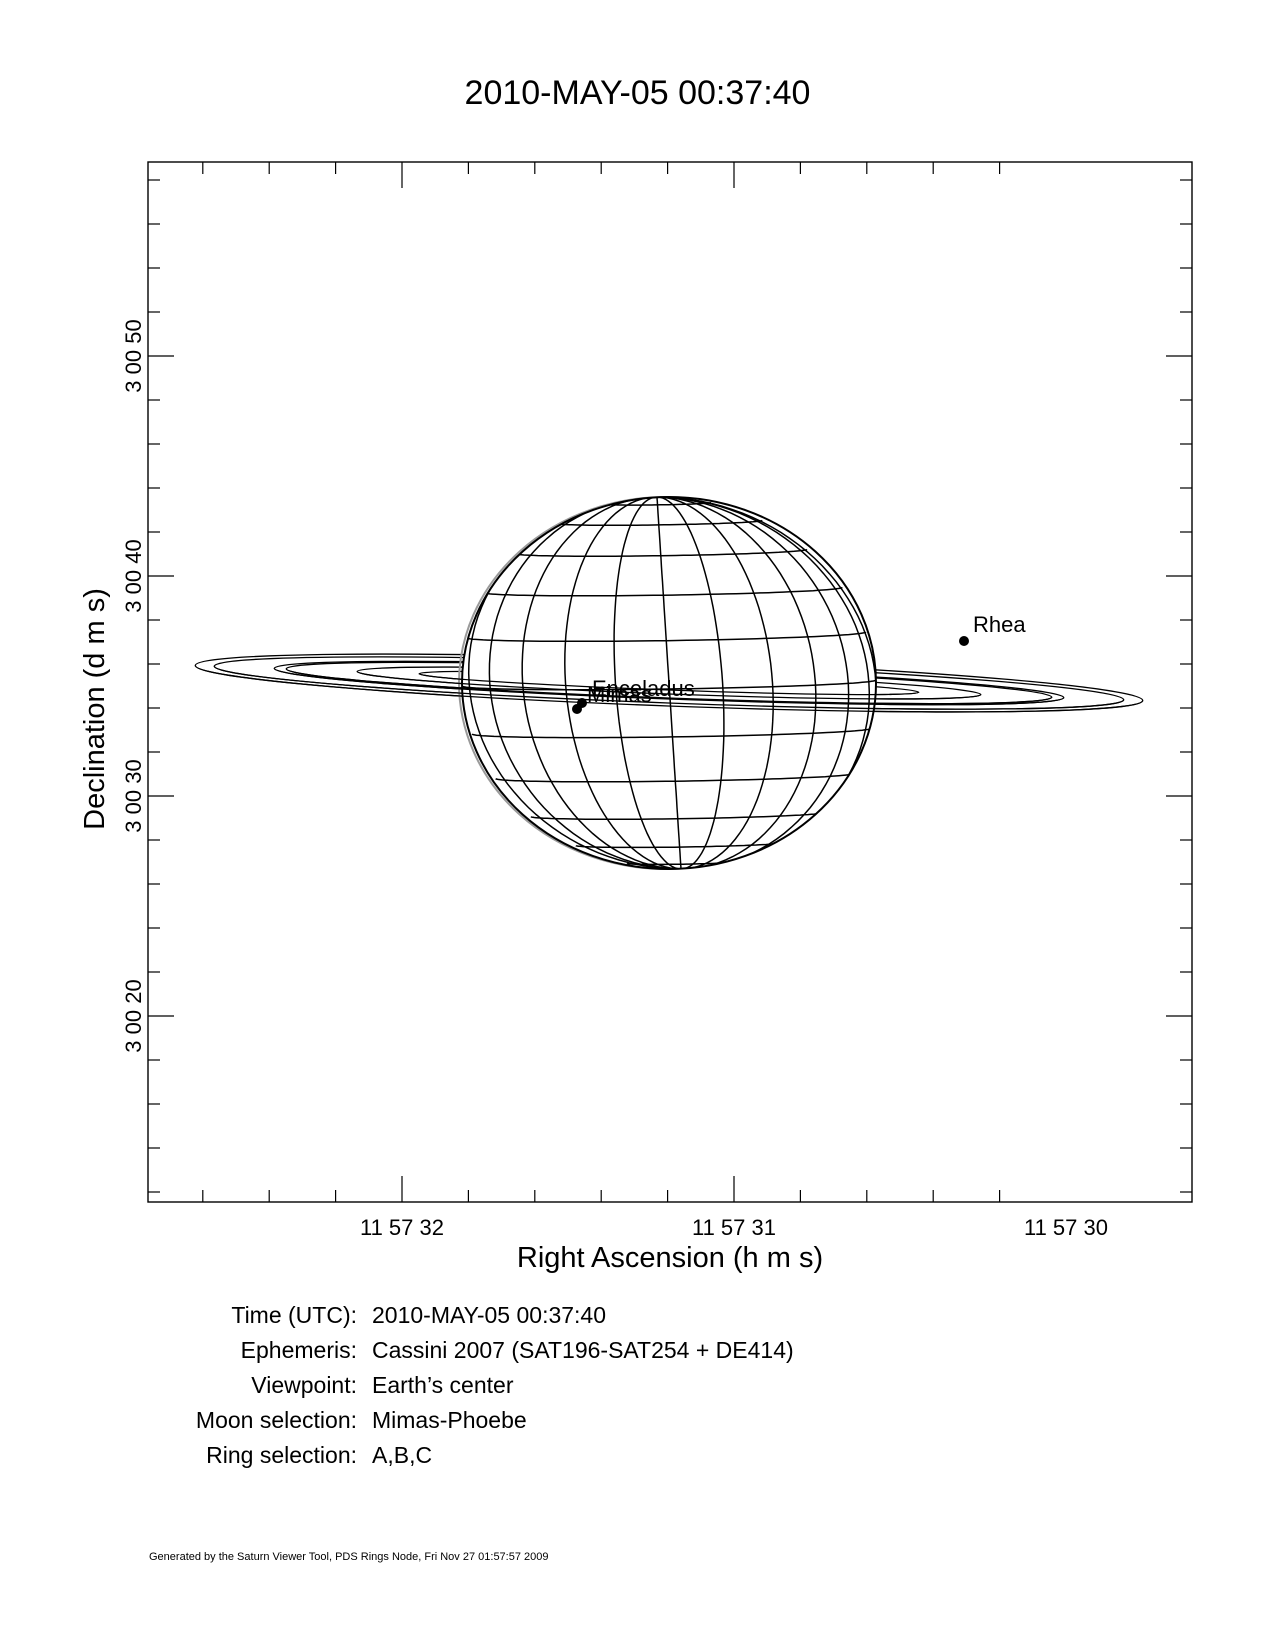  What do you see at coordinates (298, 1350) in the screenshot?
I see `info-key: Ephemeris:` at bounding box center [298, 1350].